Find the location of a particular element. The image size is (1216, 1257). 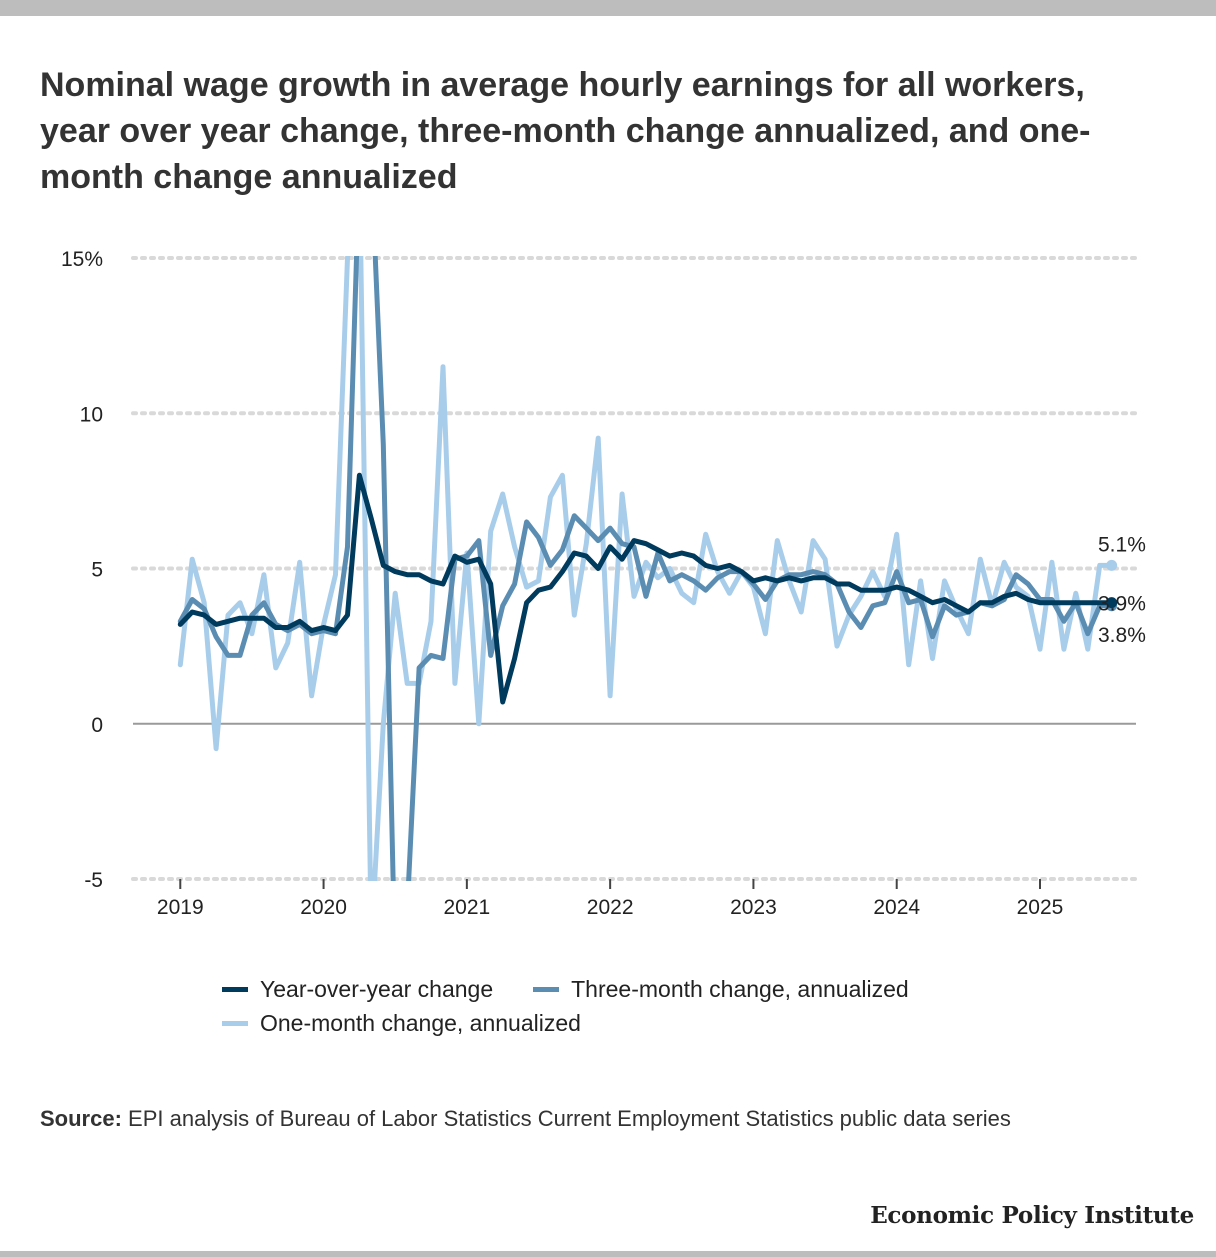

y-tick-label: 15% is located at coordinates (82, 259).